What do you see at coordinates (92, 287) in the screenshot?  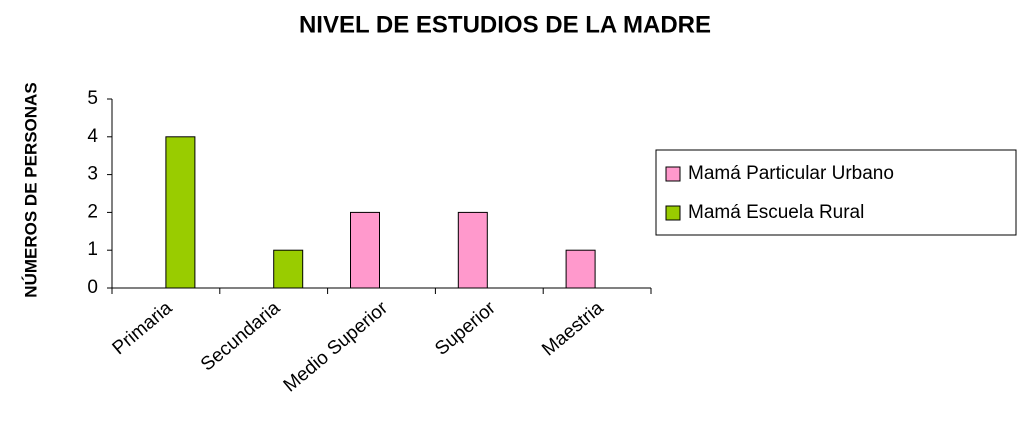 I see `y-tick-label: 0` at bounding box center [92, 287].